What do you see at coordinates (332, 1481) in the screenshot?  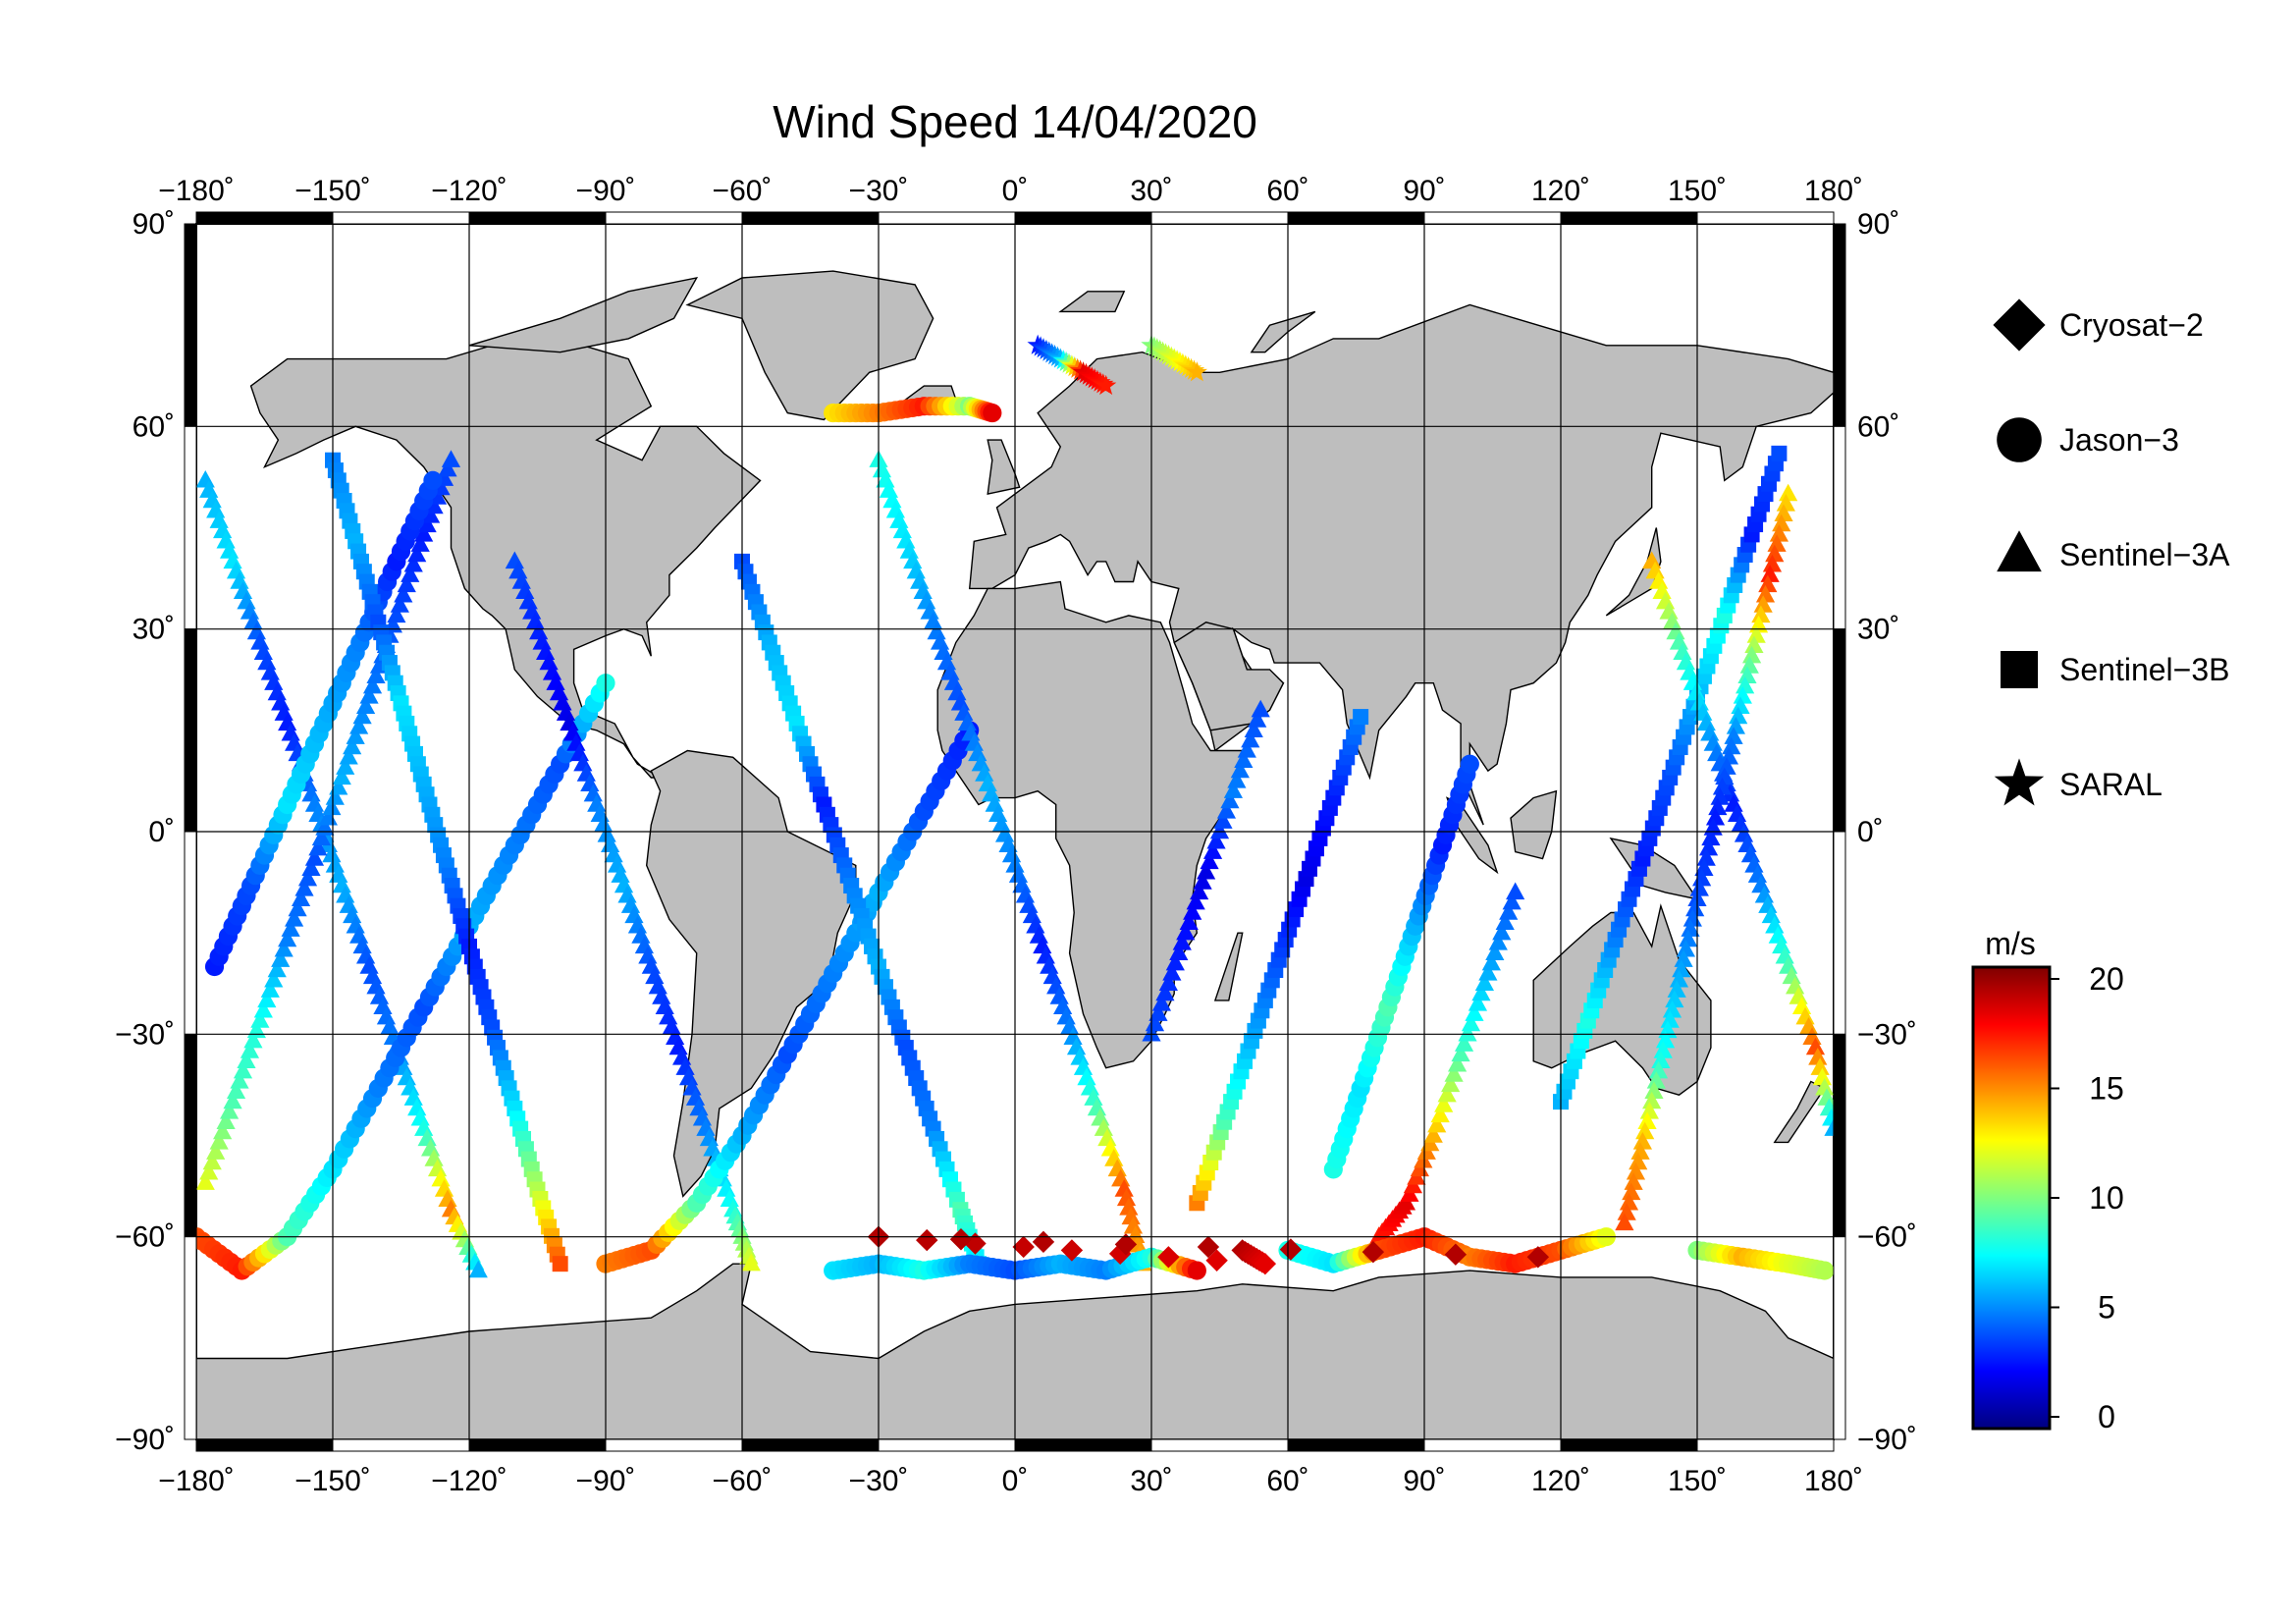 I see `lon-tick-label-bottom: −150˚` at bounding box center [332, 1481].